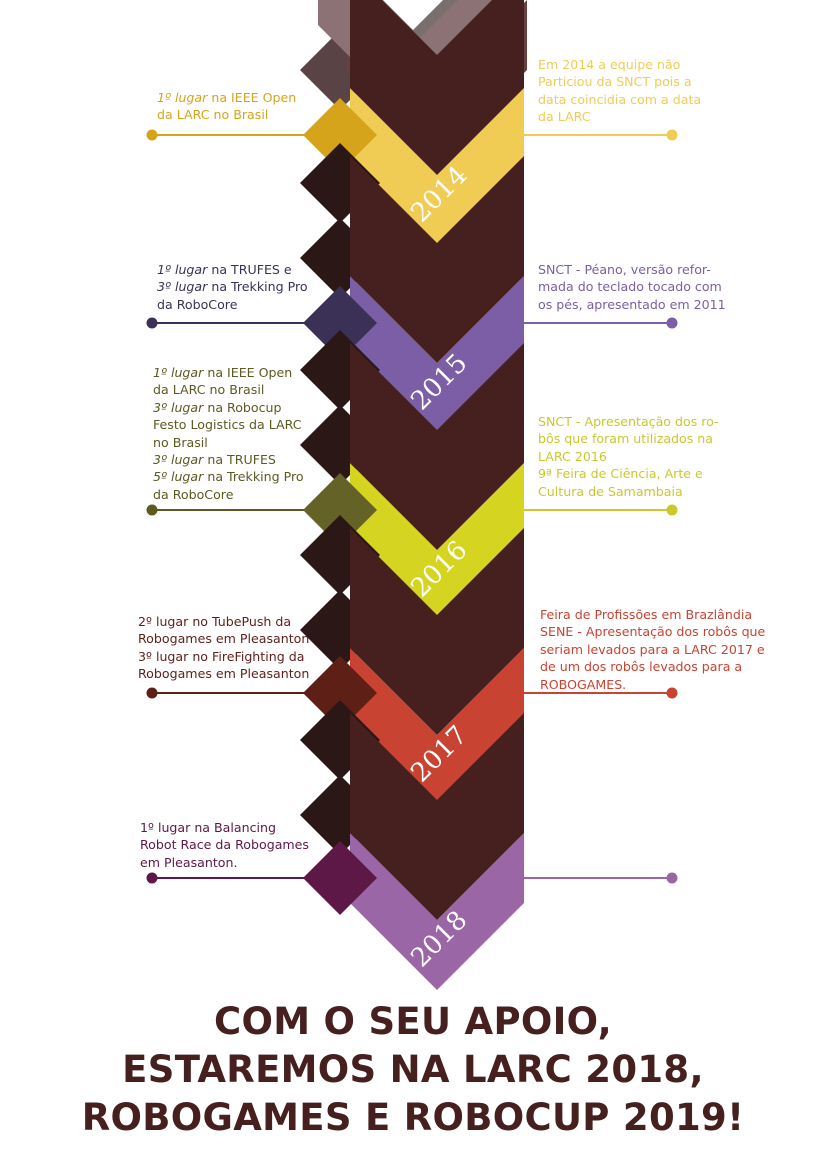 The height and width of the screenshot is (1168, 826). What do you see at coordinates (624, 269) in the screenshot?
I see `event-line: SNCT - Péano, versão refor-` at bounding box center [624, 269].